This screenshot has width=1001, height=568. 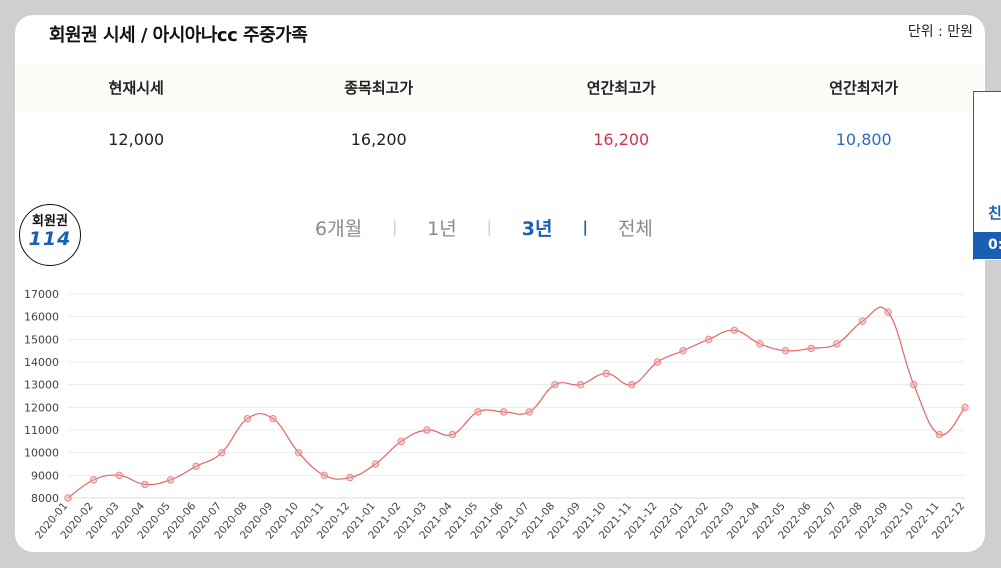 I want to click on period-tab-1year: 1년, so click(x=442, y=228).